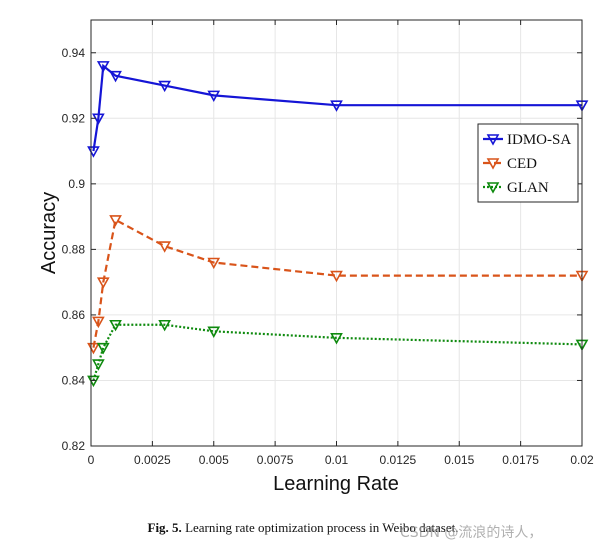 This screenshot has width=606, height=551. Describe the element at coordinates (275, 460) in the screenshot. I see `x-tick-label: 0.0075` at that location.